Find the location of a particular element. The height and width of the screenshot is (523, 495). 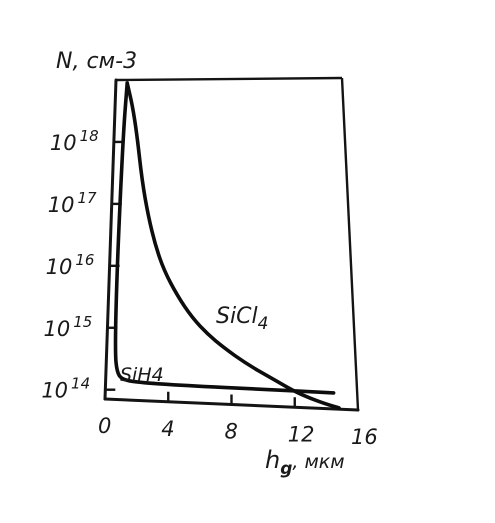

x-ticks: 0 4 8 12 16 is located at coordinates (238, 420).